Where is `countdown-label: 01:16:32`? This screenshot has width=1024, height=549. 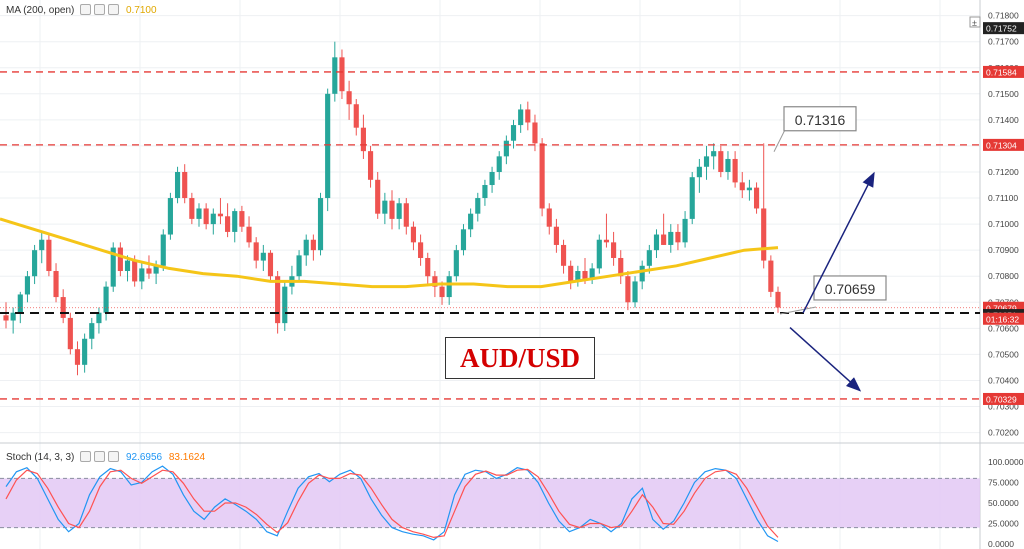
countdown-label: 01:16:32 is located at coordinates (1002, 319).